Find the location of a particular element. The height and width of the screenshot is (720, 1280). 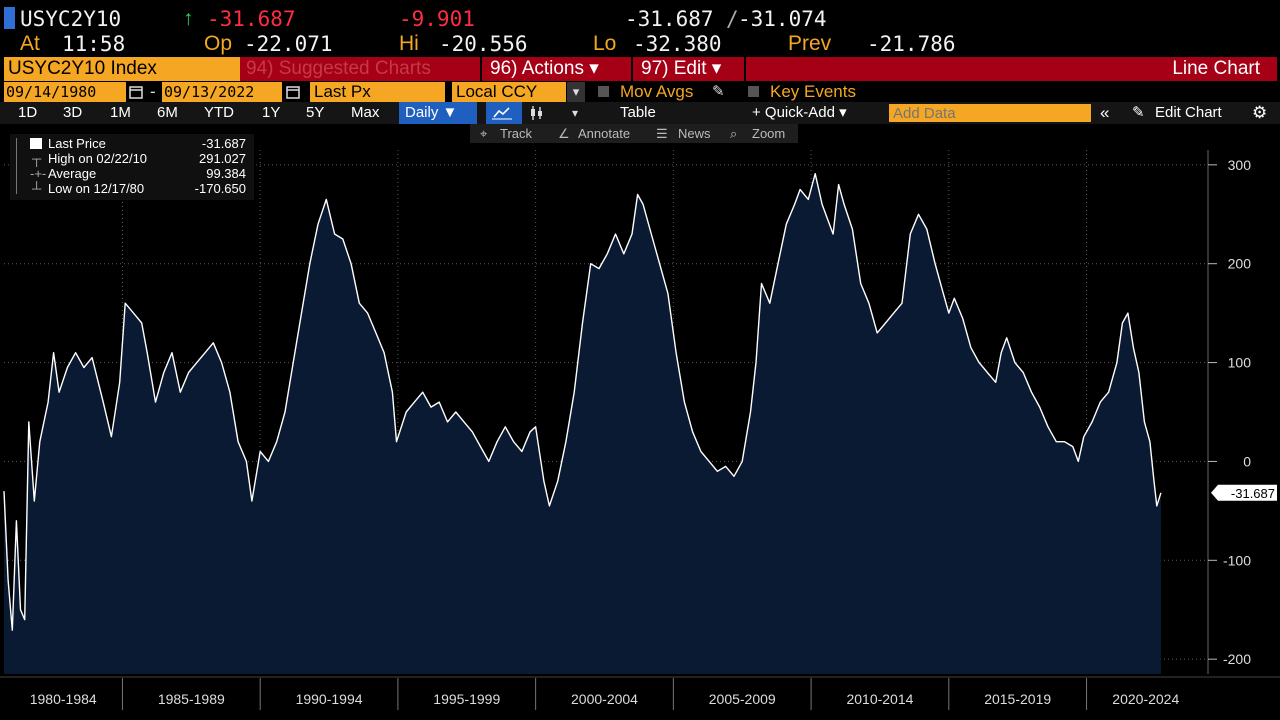

x-tick-label: 1990-1994 is located at coordinates (329, 699).